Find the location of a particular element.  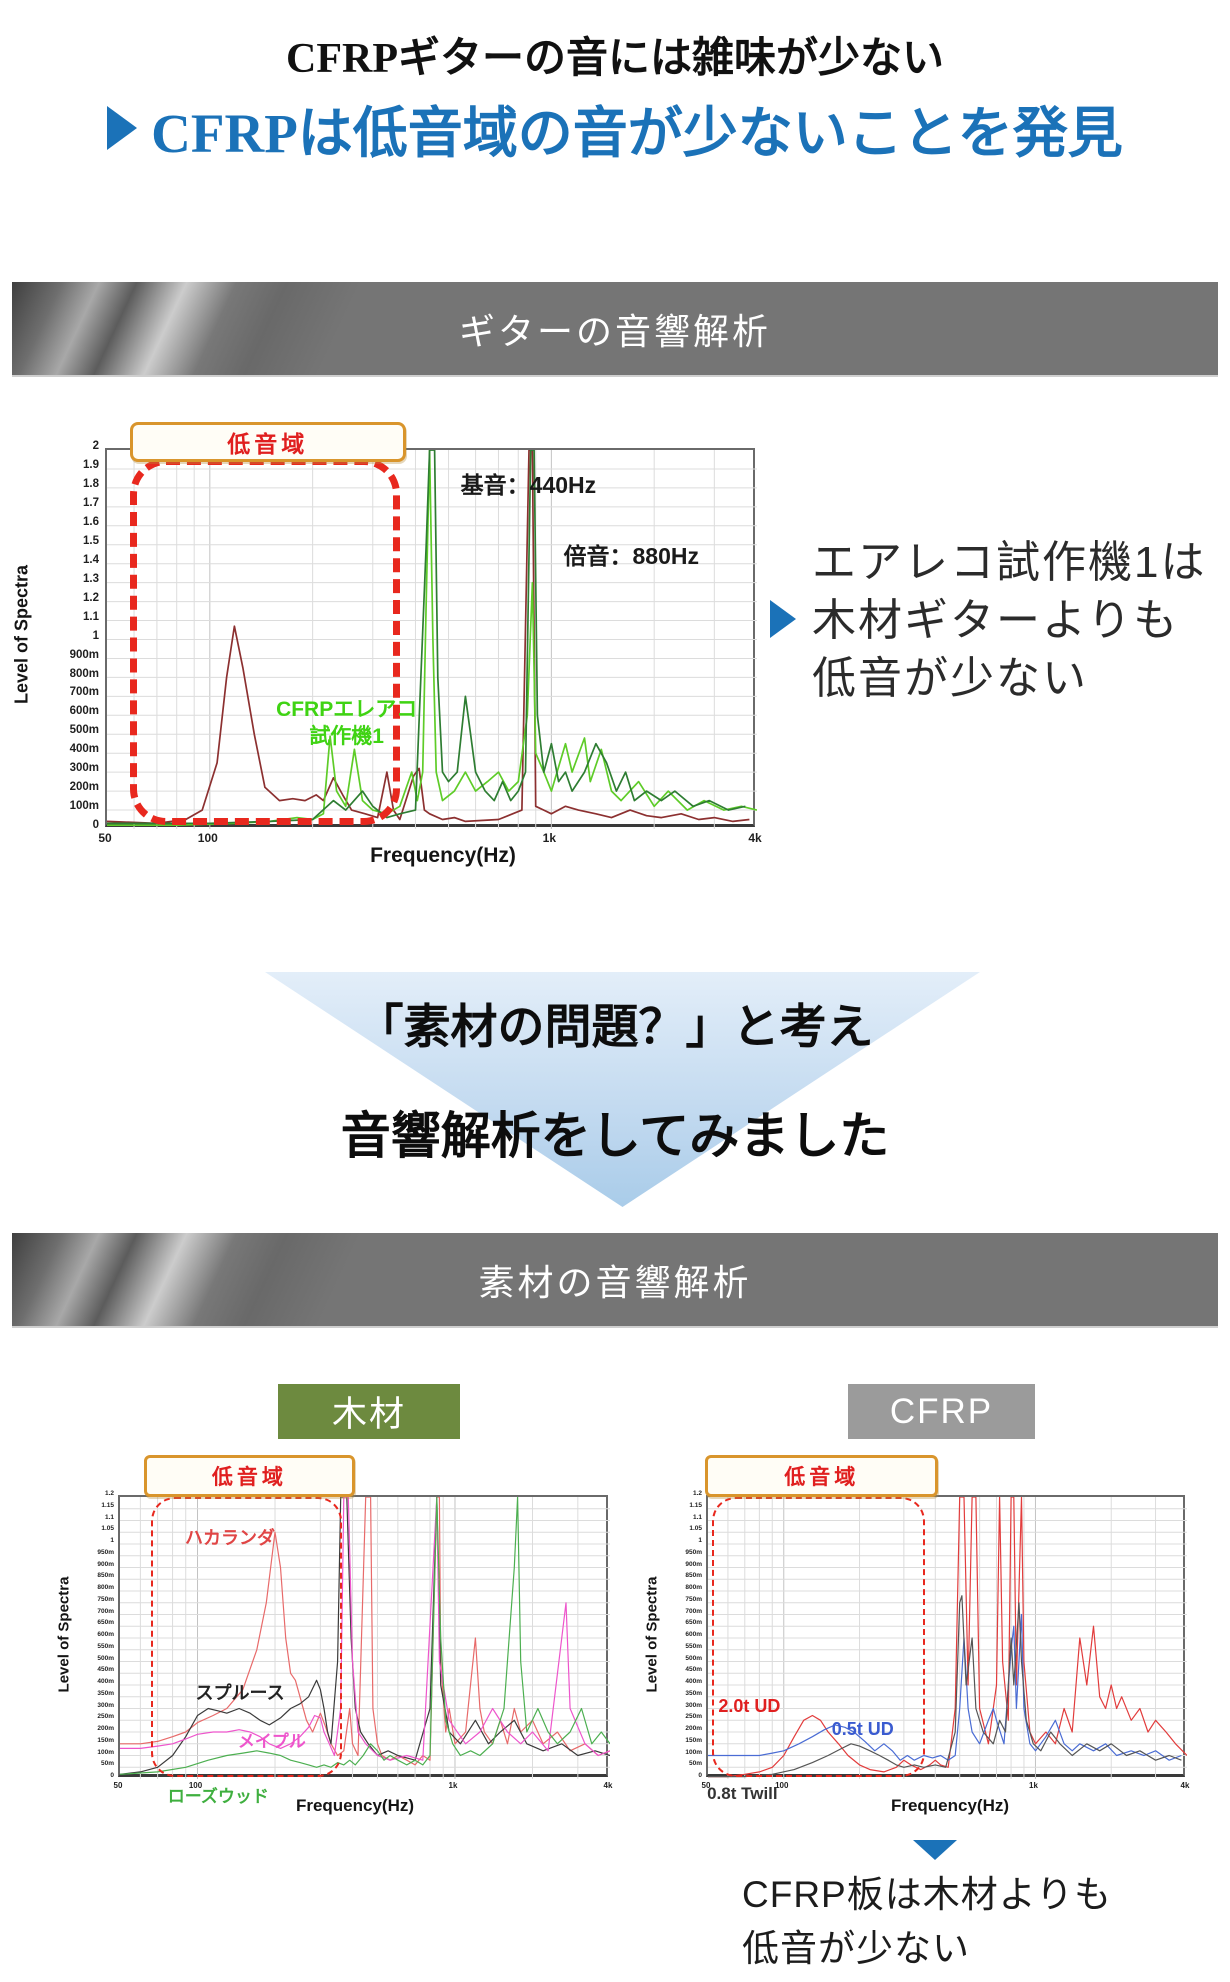

section-banner-guitar-label: ギターの音響解析 is located at coordinates (614, 331).